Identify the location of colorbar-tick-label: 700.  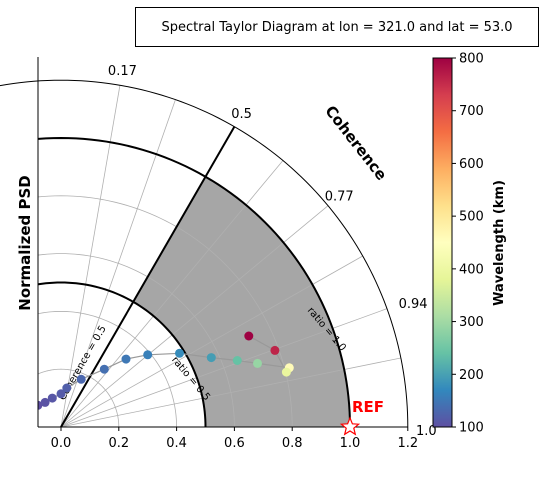
(471, 111).